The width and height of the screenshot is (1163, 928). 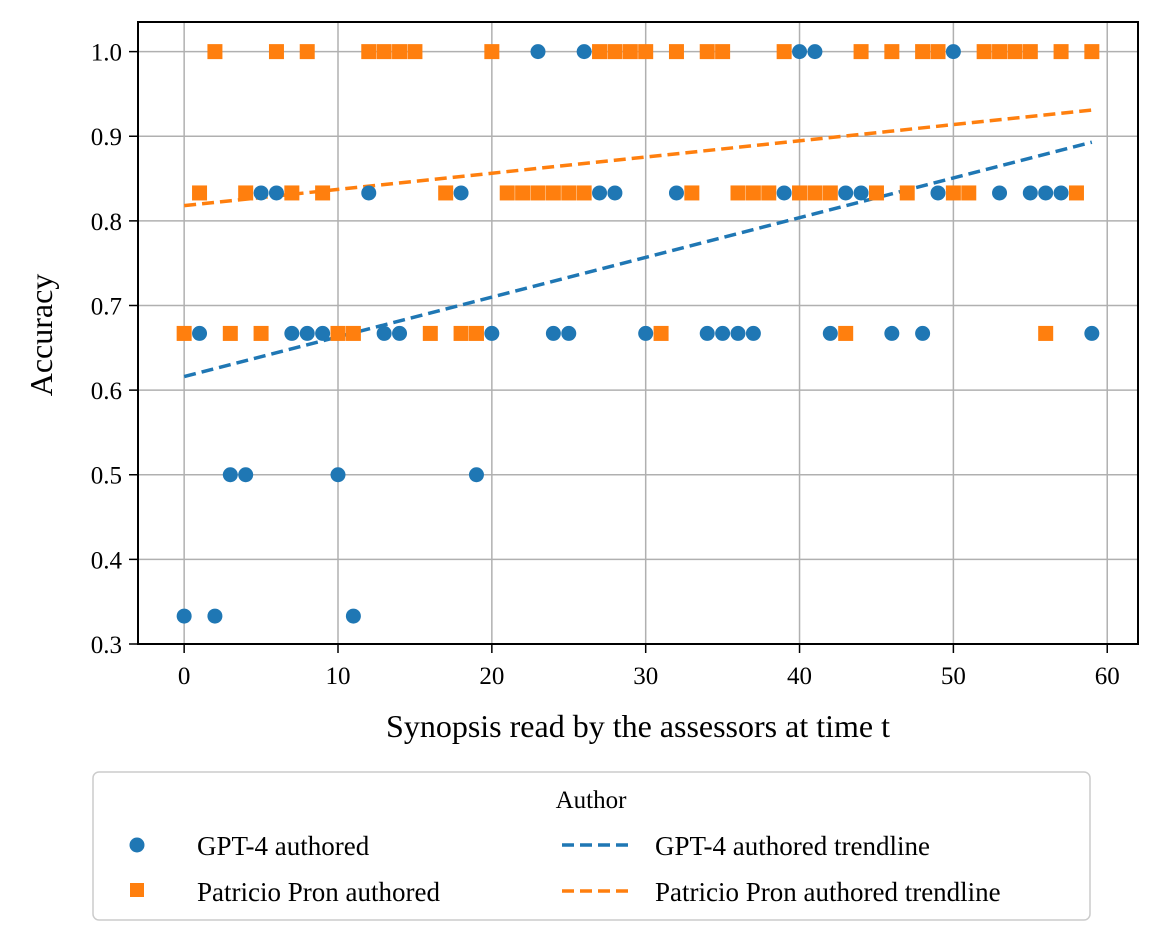 I want to click on legend-entry-gpt4-points: GPT-4 authored, so click(x=249, y=846).